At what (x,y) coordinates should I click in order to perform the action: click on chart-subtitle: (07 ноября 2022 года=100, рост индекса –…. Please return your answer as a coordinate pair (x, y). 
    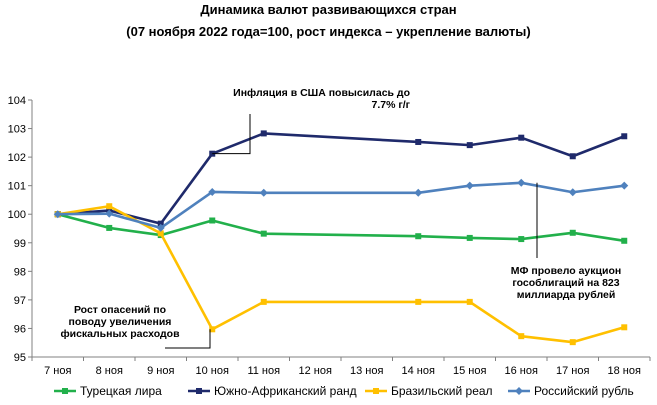
    Looking at the image, I should click on (328, 31).